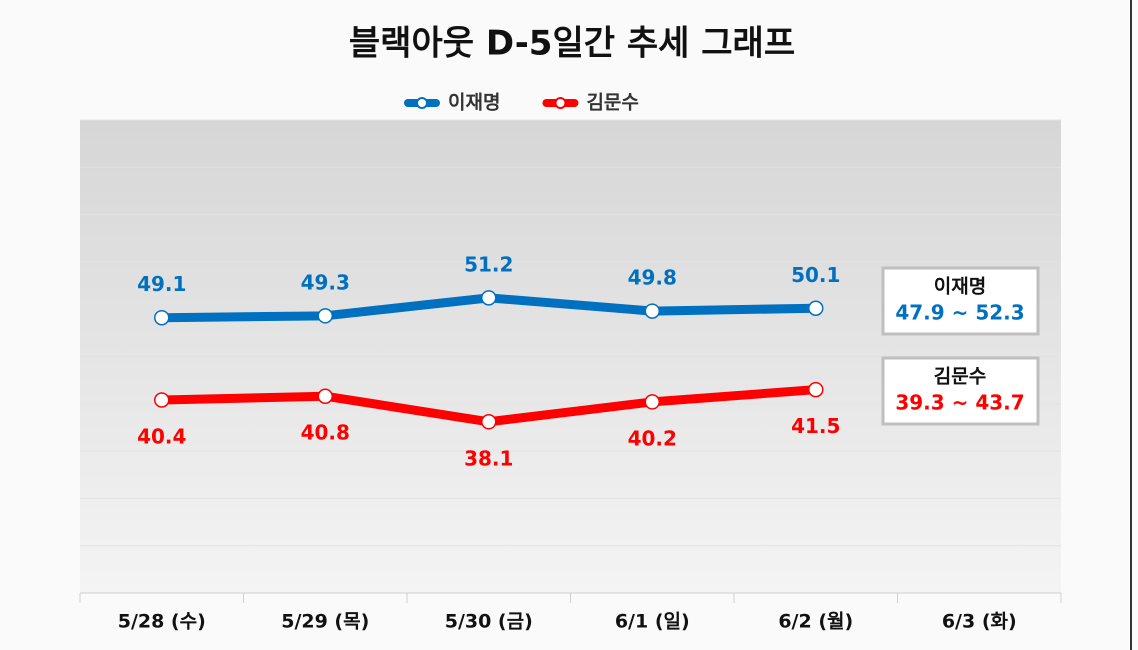  Describe the element at coordinates (959, 313) in the screenshot. I see `annotation-text: 47.9 ~ 52.3` at that location.